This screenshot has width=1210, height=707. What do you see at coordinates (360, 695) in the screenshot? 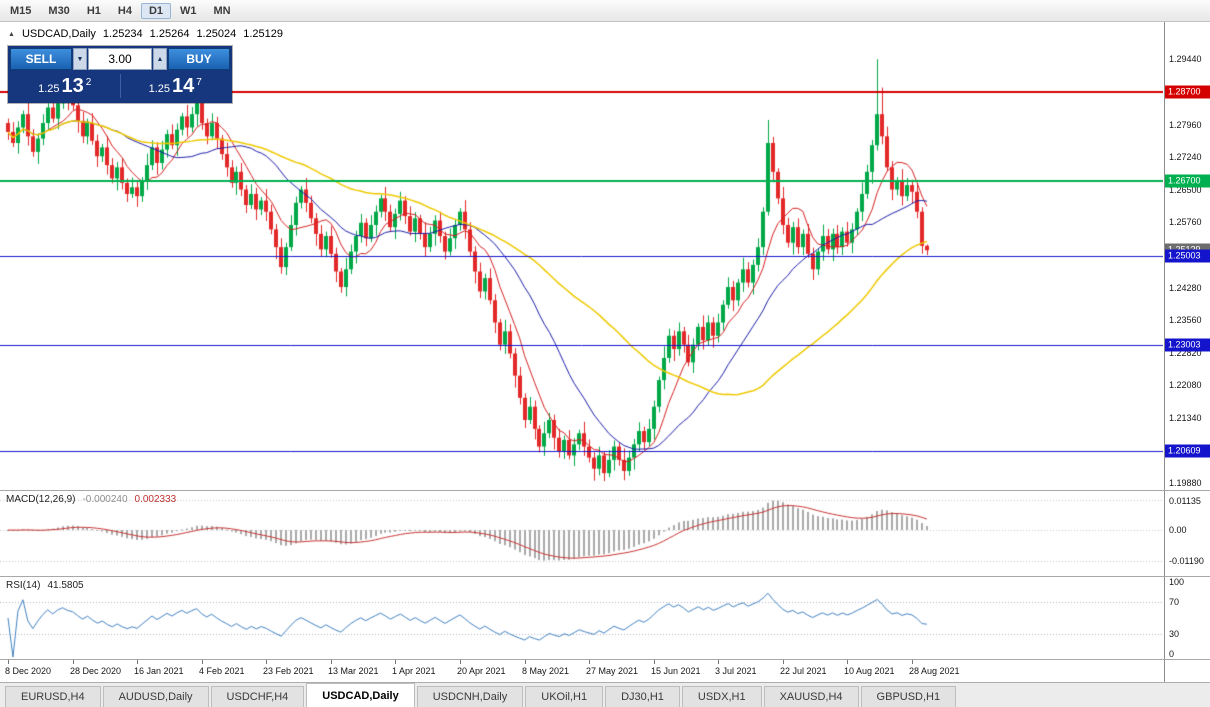
I see `symbol-tab-usdcad-daily: USDCAD,Daily` at bounding box center [360, 695].